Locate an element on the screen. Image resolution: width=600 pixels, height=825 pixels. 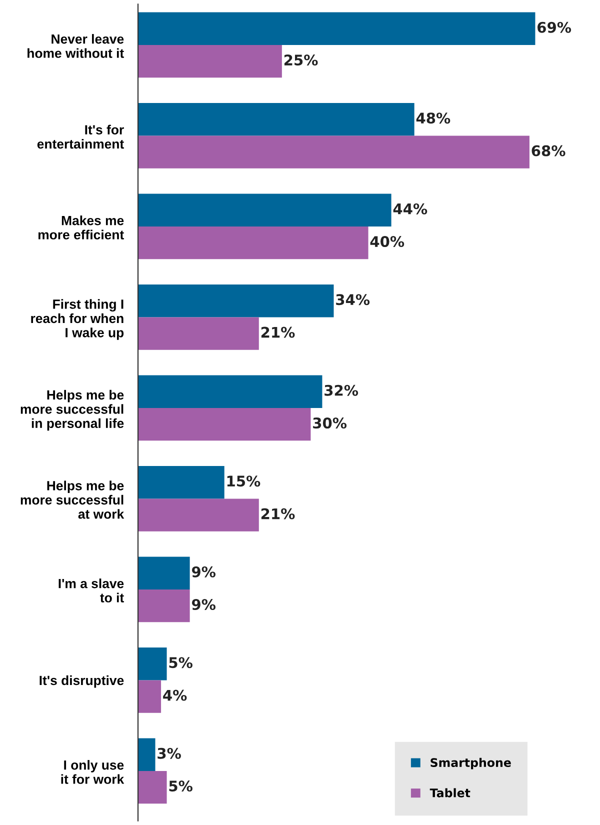
legend-label: Tablet is located at coordinates (450, 793).